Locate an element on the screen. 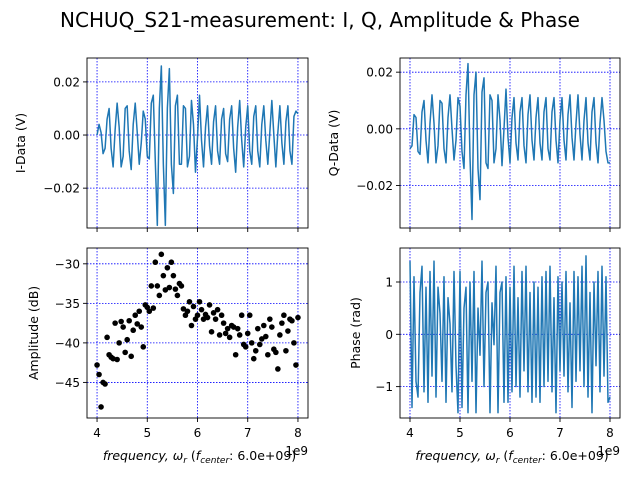 The image size is (640, 480). y-tick-label: −35 is located at coordinates (67, 304).